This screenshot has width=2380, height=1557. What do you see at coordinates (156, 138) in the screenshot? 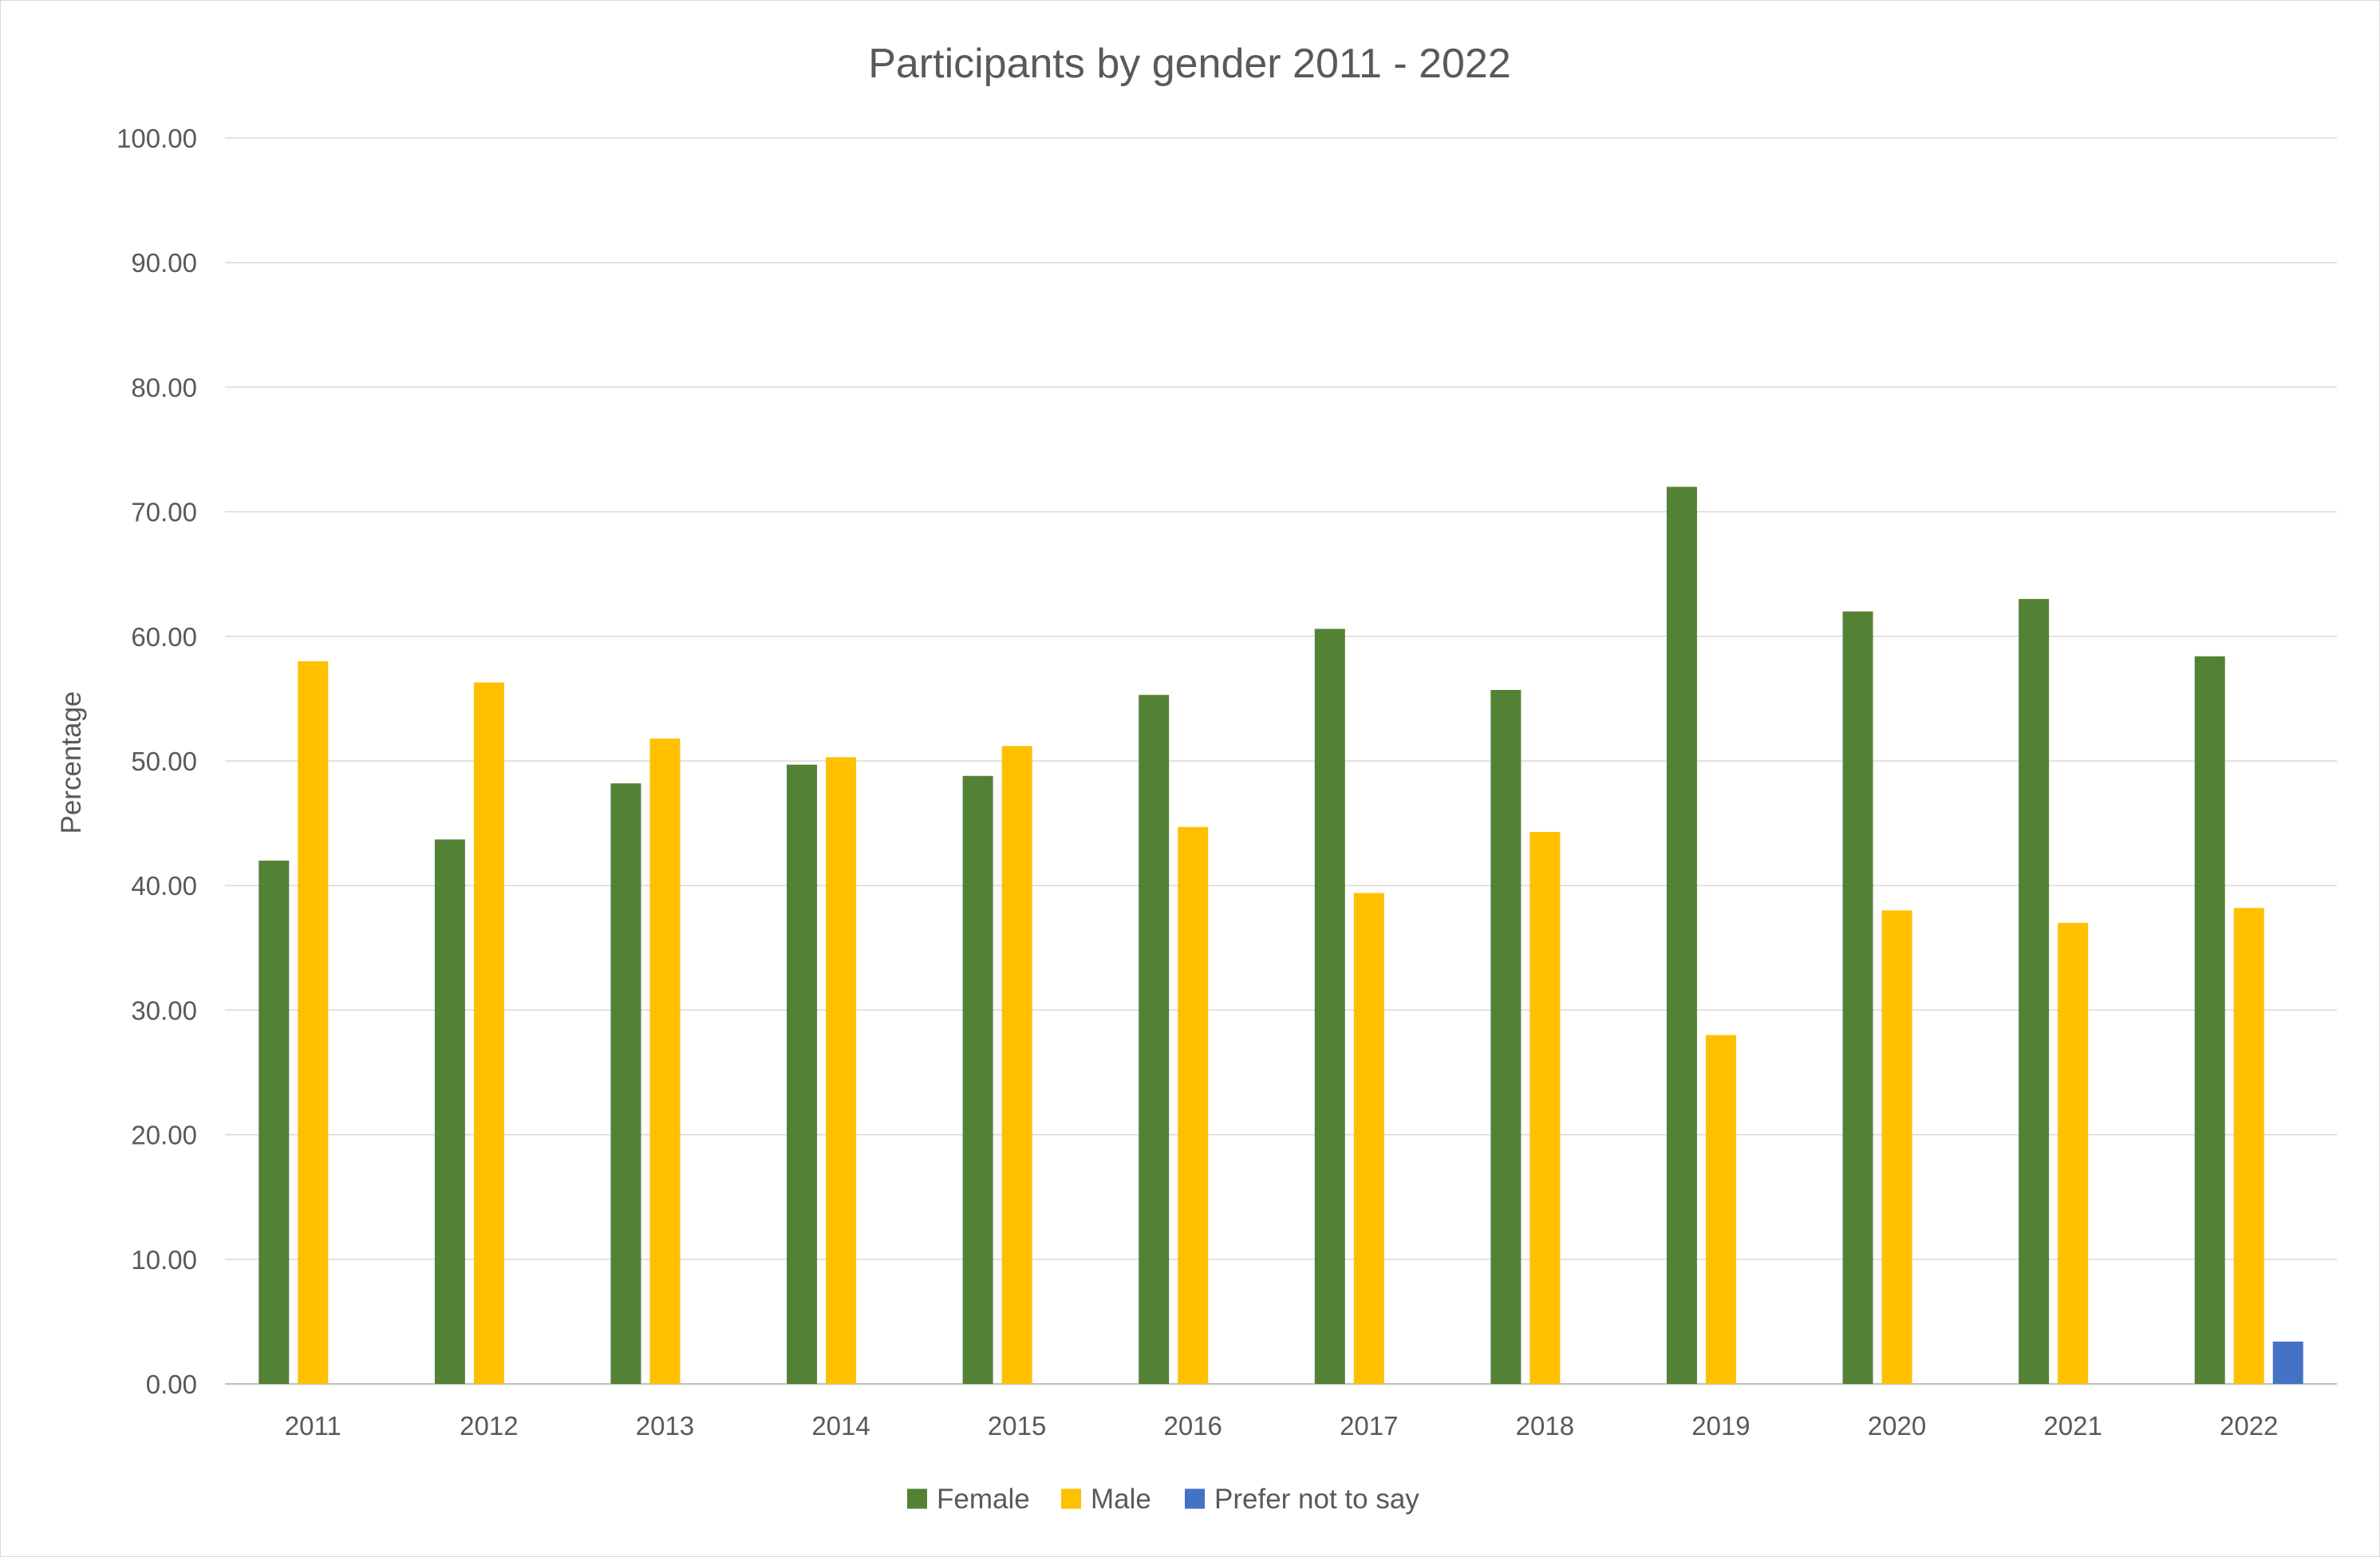
I see `y-tick-label: 100.00` at bounding box center [156, 138].